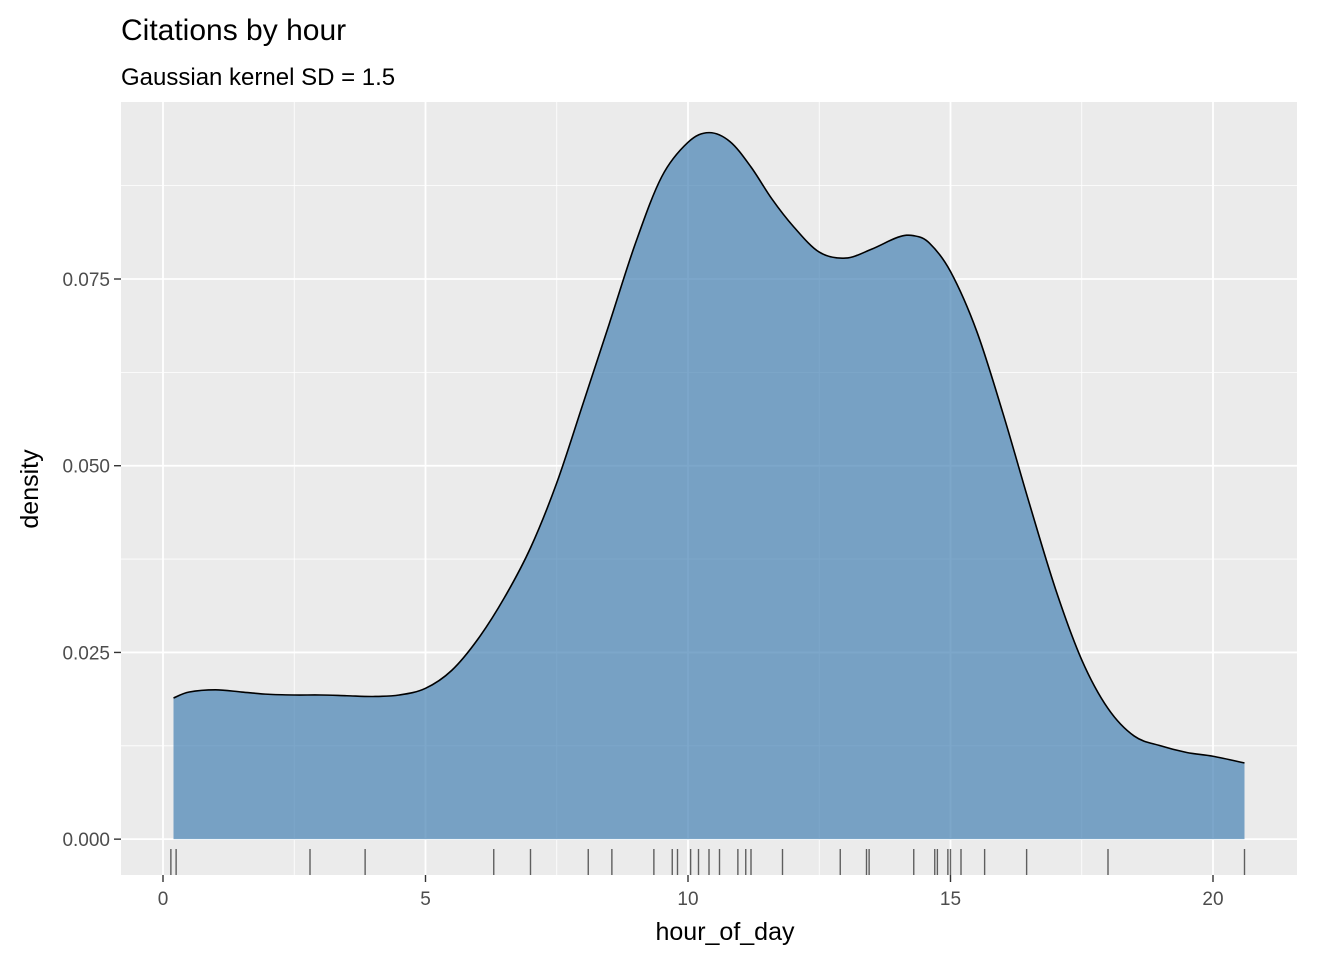 Image resolution: width=1344 pixels, height=960 pixels. What do you see at coordinates (86, 840) in the screenshot?
I see `y-tick-label: 0.000` at bounding box center [86, 840].